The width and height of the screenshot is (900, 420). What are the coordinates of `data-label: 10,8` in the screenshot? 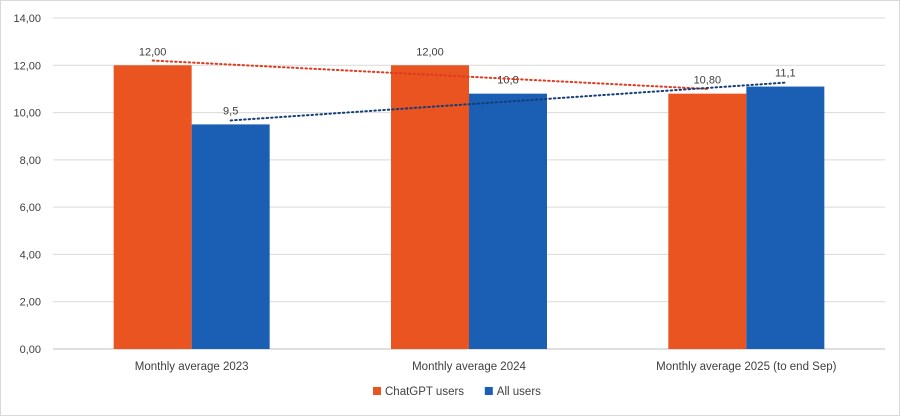 It's located at (507, 81).